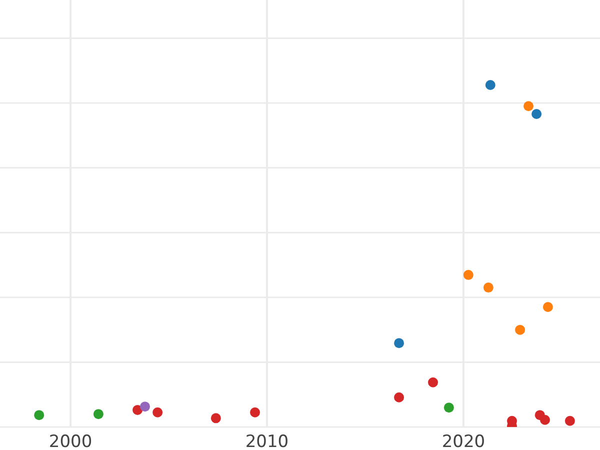  I want to click on x-tick-label: 2020, so click(464, 441).